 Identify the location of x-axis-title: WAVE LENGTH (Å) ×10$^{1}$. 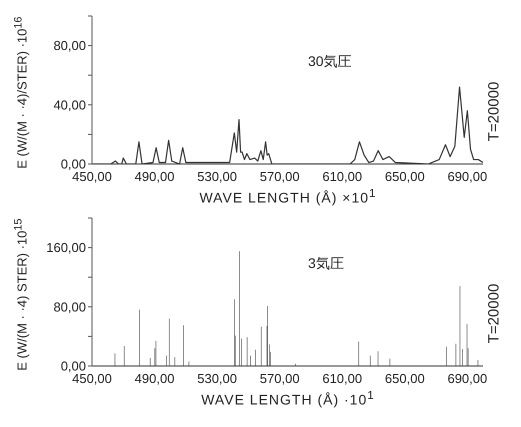
(288, 196).